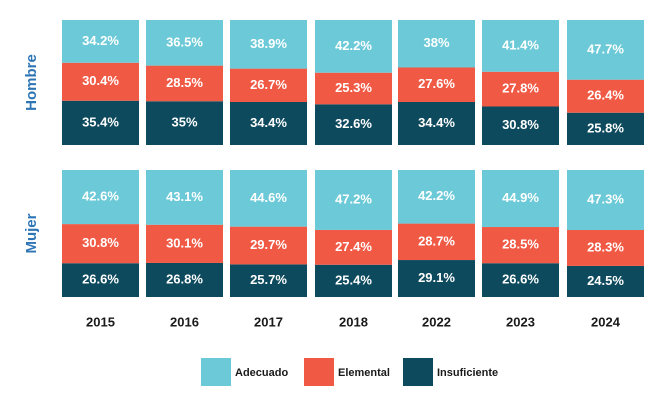 The height and width of the screenshot is (406, 657). I want to click on bar-segment-mujer-2018-elemental, so click(353, 247).